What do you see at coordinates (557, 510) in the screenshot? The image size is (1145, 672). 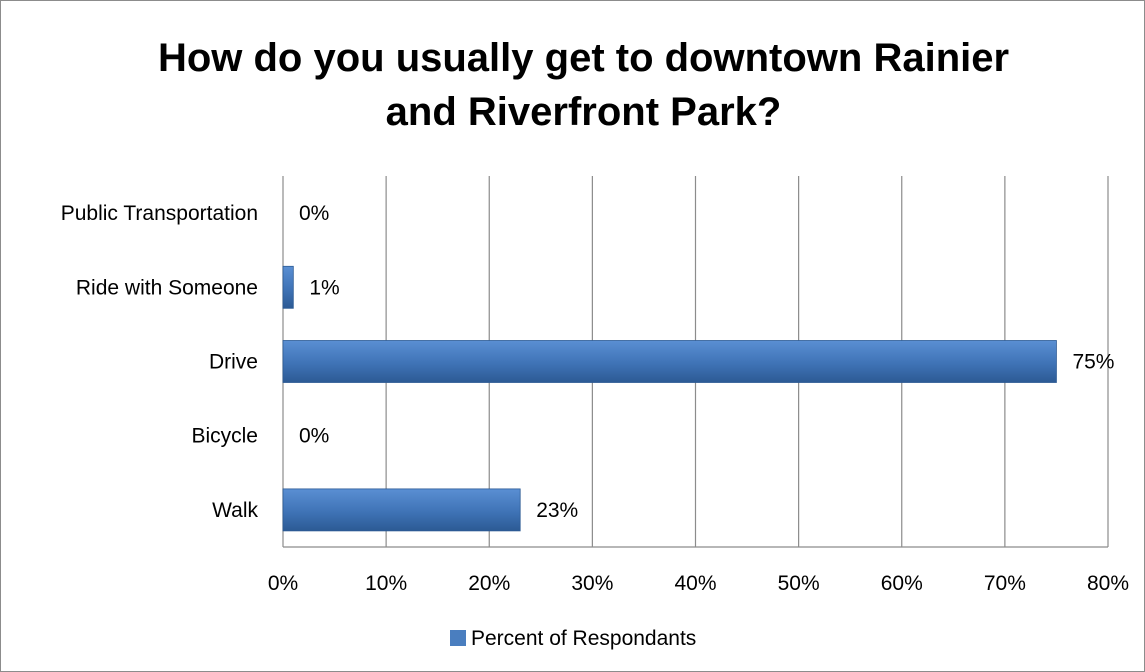 I see `data-label: 23%` at bounding box center [557, 510].